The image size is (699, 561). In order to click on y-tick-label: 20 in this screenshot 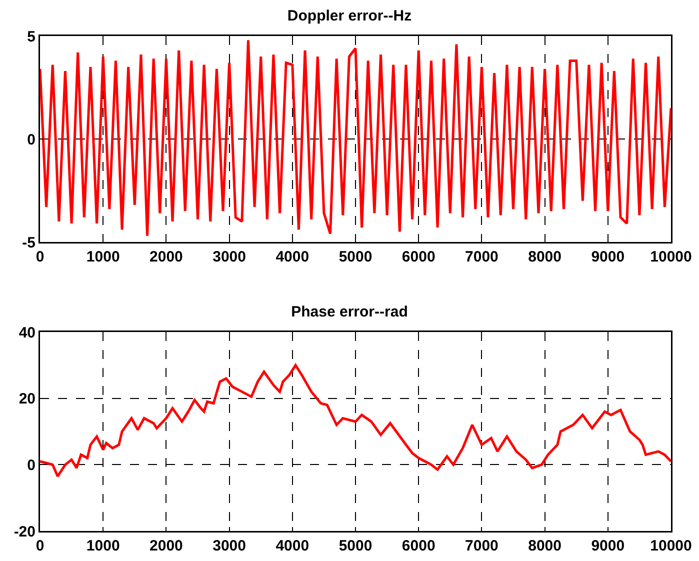, I will do `click(27, 399)`.